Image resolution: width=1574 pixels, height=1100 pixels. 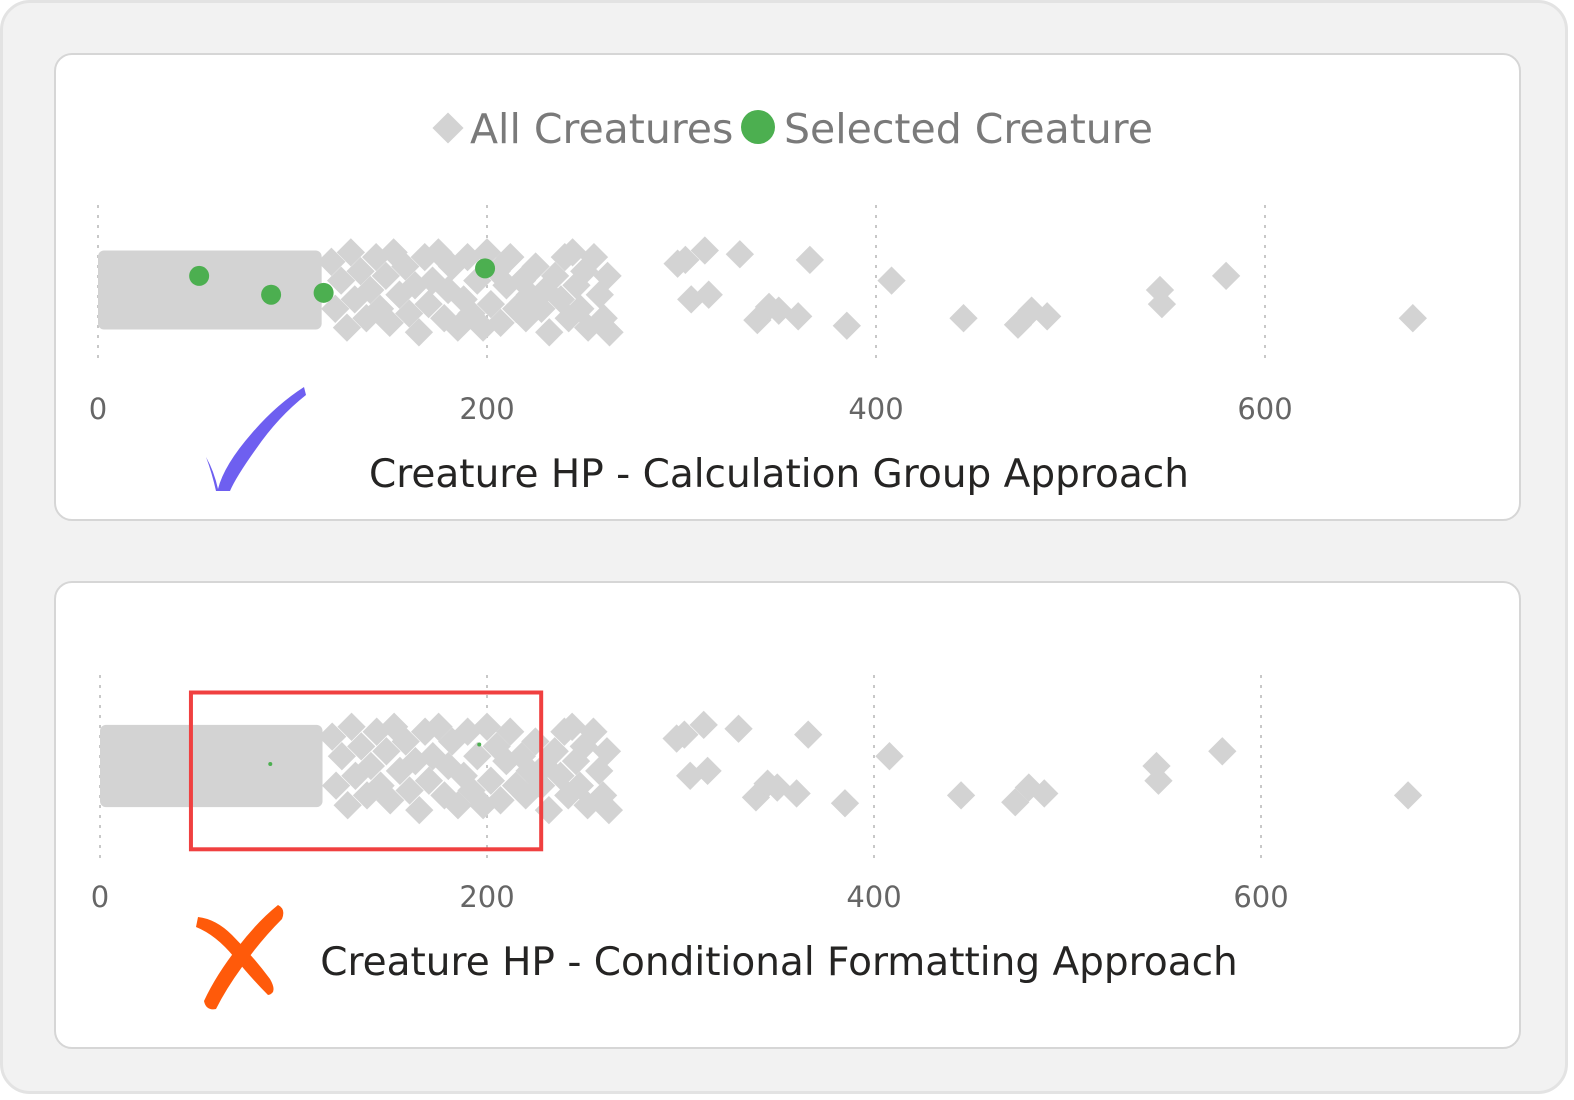 I want to click on gridlines, so click(x=680, y=770).